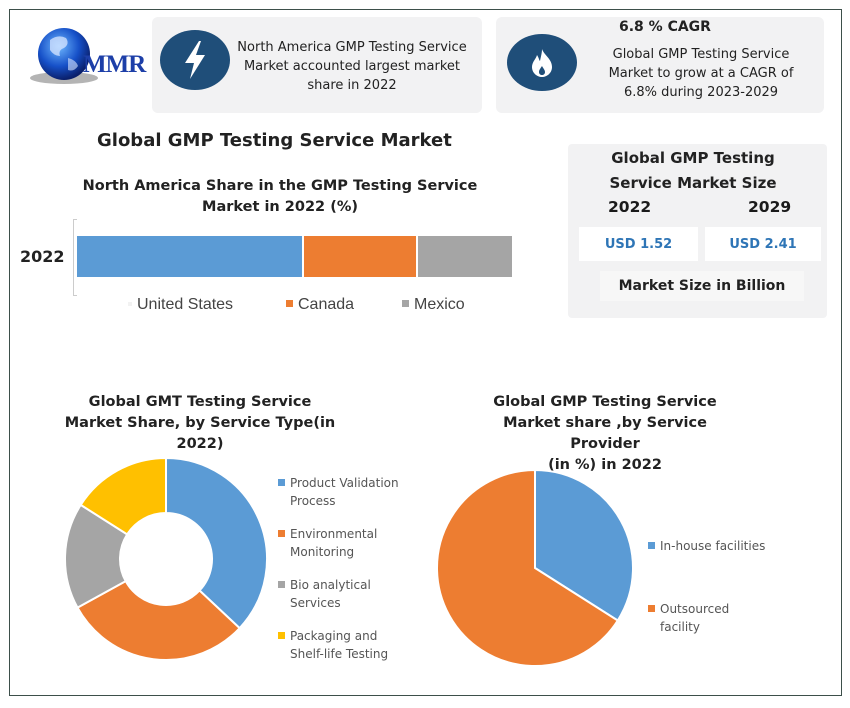 This screenshot has width=850, height=708. What do you see at coordinates (360, 256) in the screenshot?
I see `bar-segment-canada` at bounding box center [360, 256].